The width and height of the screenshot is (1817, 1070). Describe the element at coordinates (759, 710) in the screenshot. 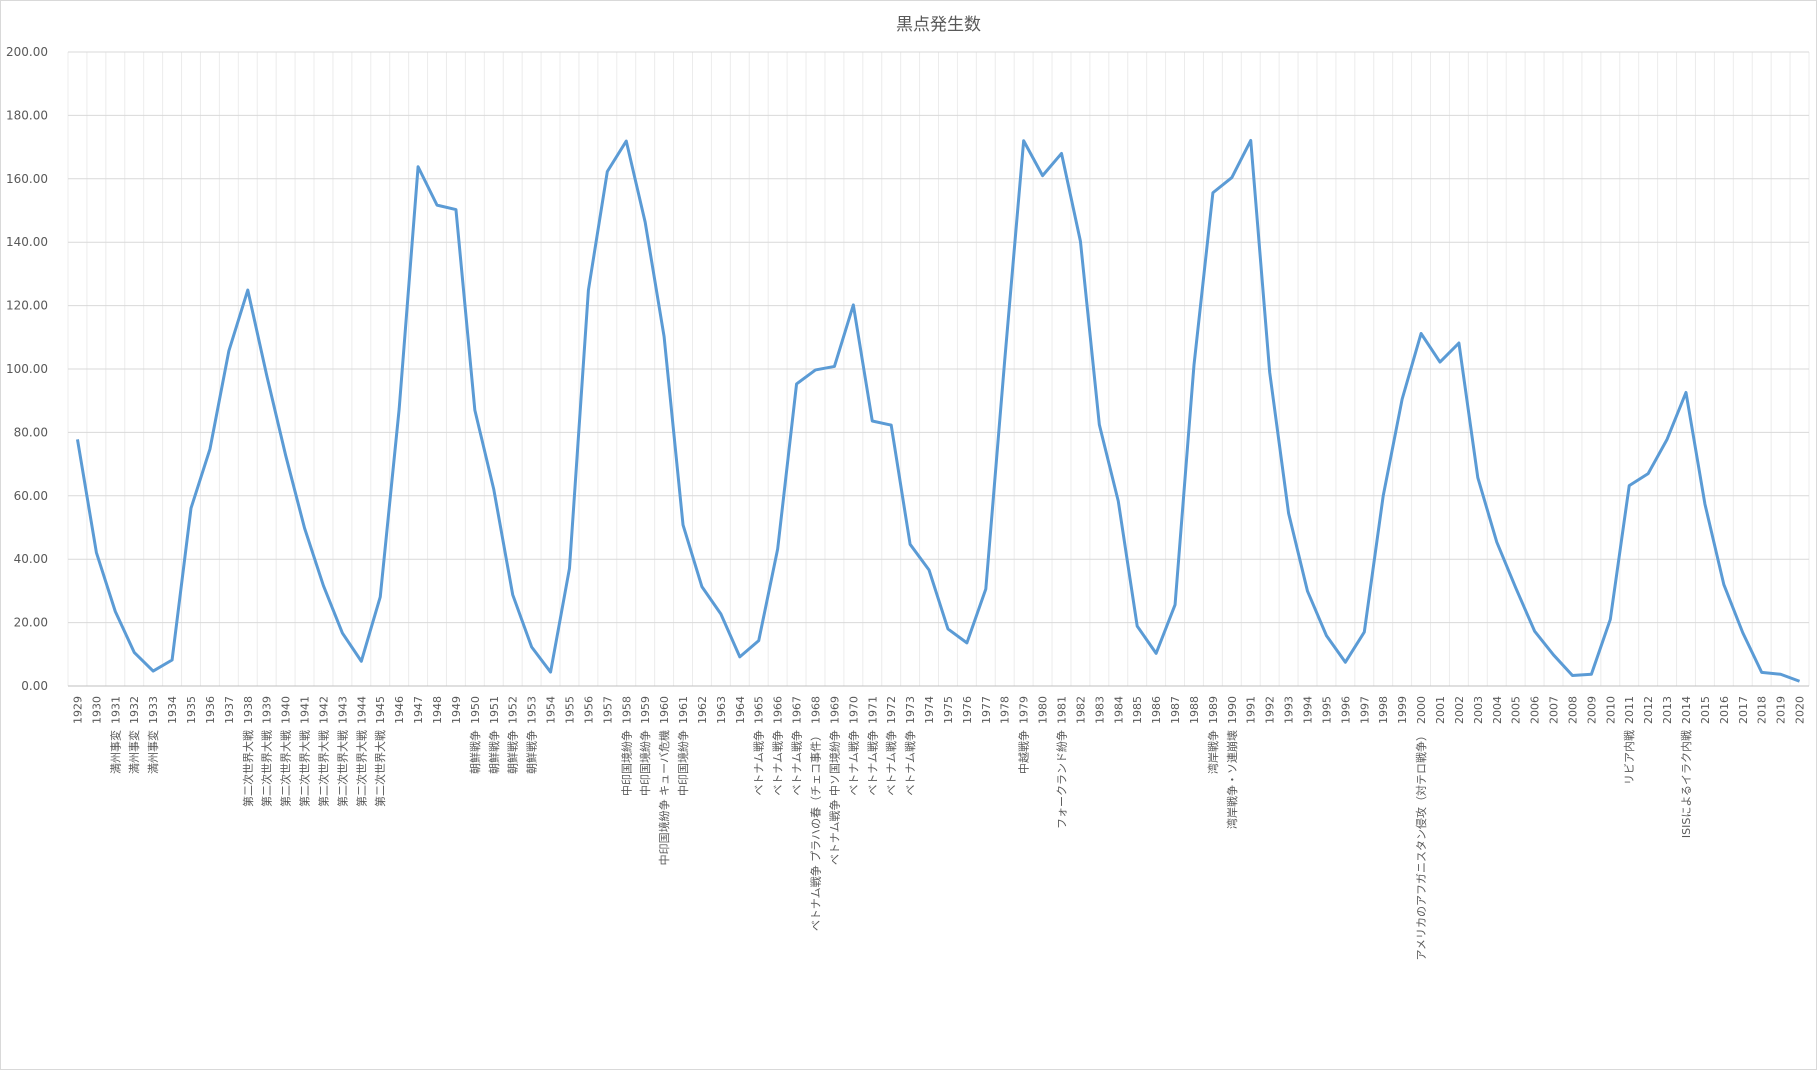

I see `x-tick-label: 1965` at that location.